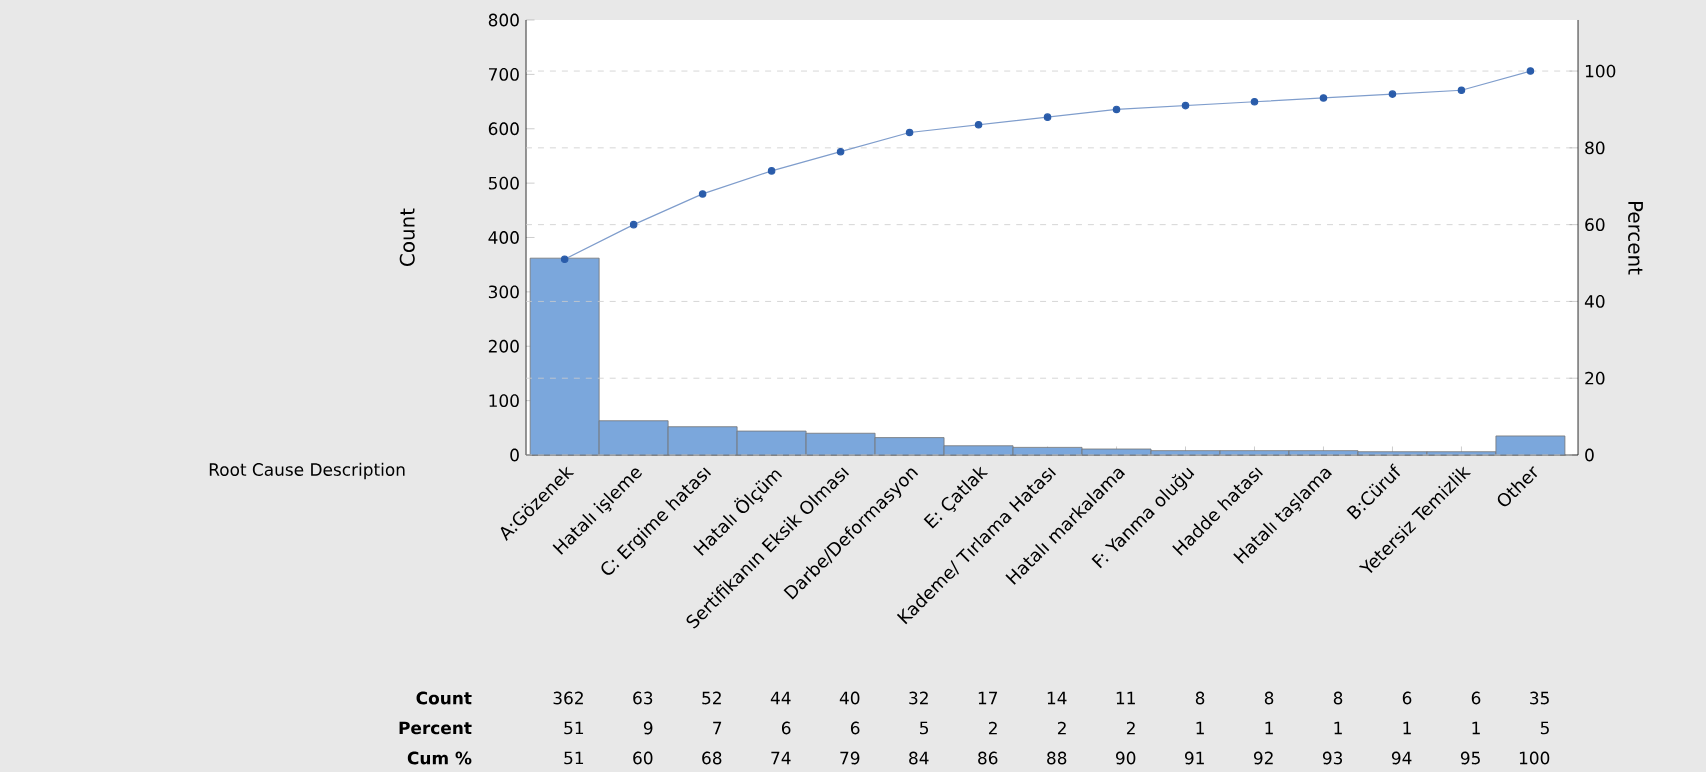 Image resolution: width=1706 pixels, height=772 pixels. What do you see at coordinates (1589, 455) in the screenshot?
I see `y2-tick-label: 0` at bounding box center [1589, 455].